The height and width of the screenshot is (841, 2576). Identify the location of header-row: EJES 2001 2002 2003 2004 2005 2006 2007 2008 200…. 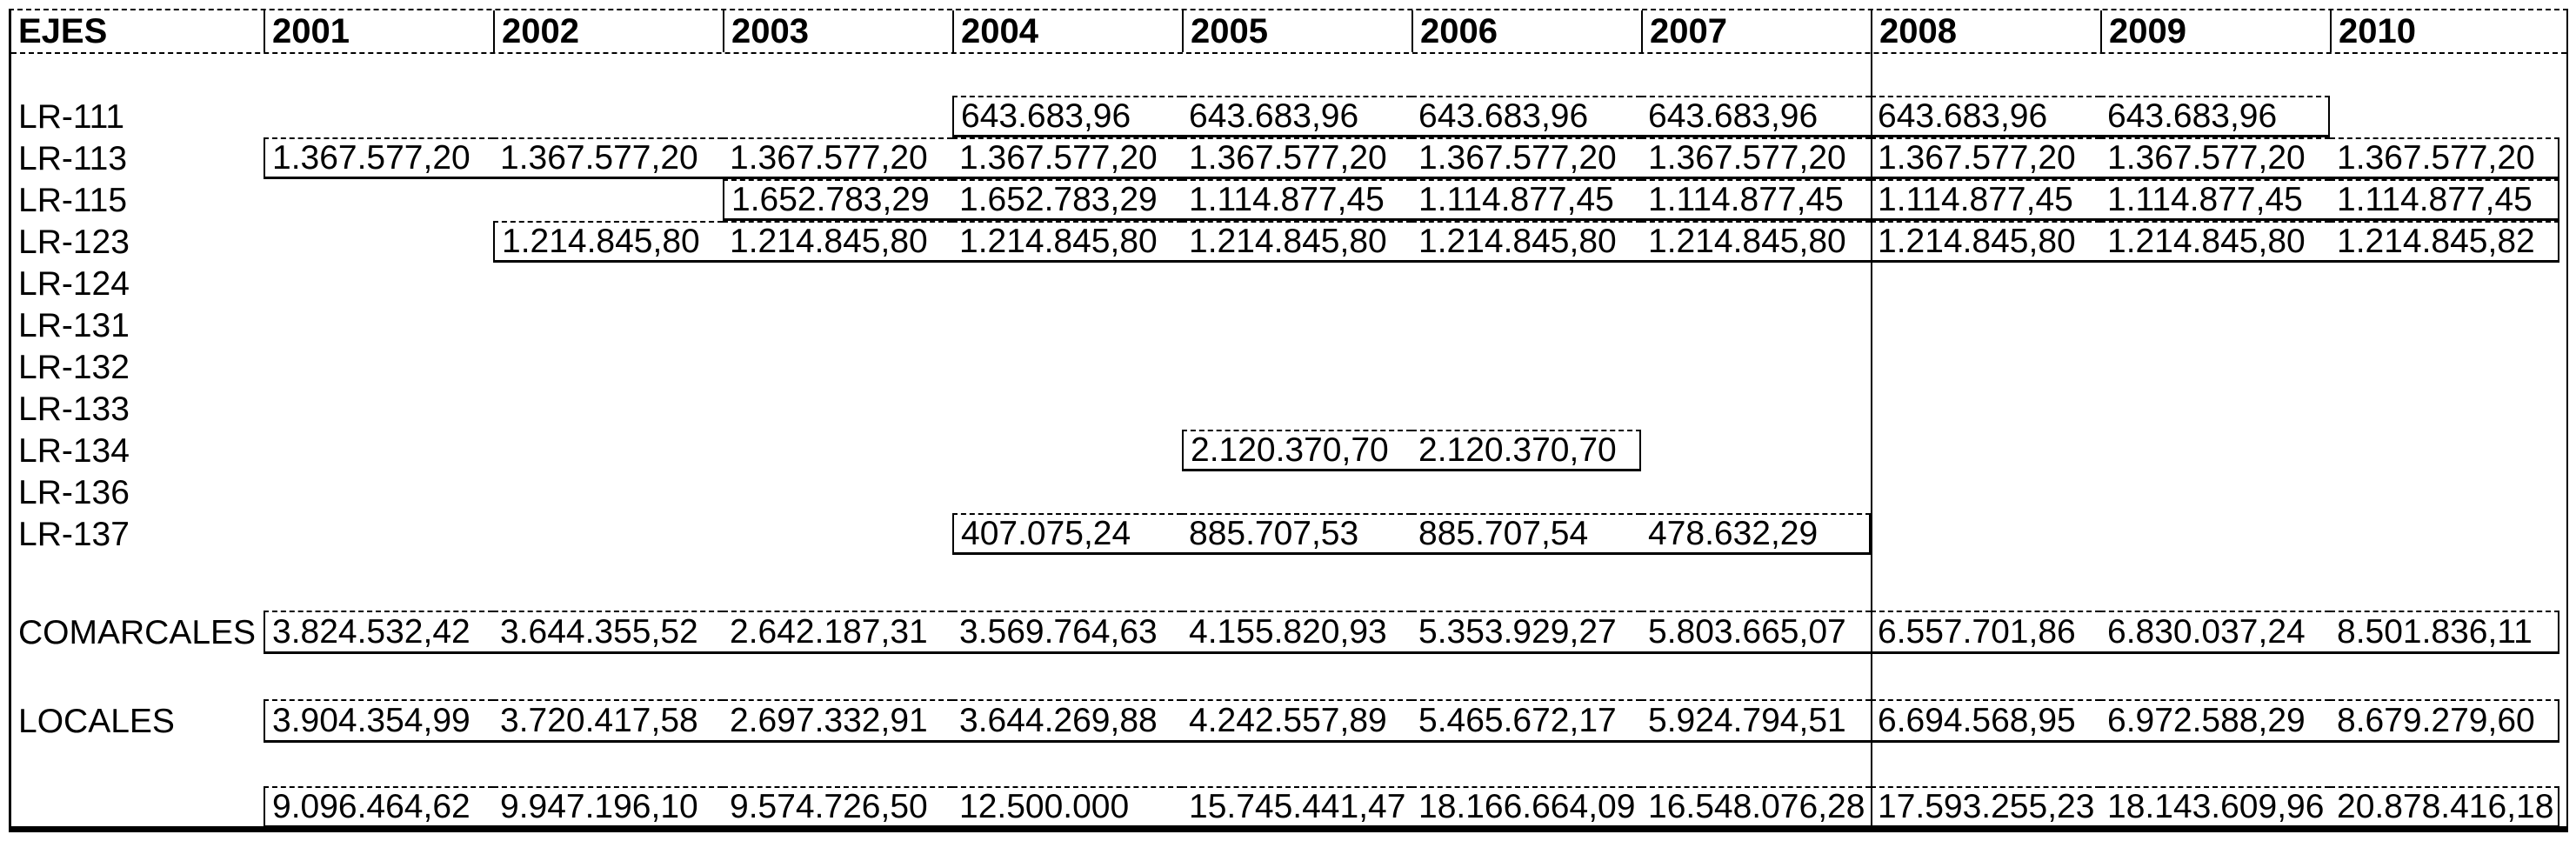
(1288, 32).